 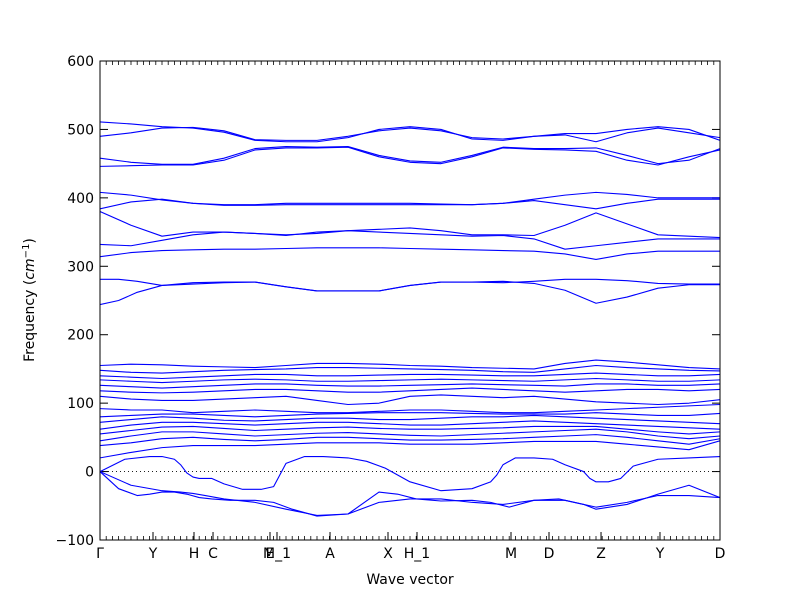 What do you see at coordinates (80, 267) in the screenshot?
I see `y-tick-label: 300` at bounding box center [80, 267].